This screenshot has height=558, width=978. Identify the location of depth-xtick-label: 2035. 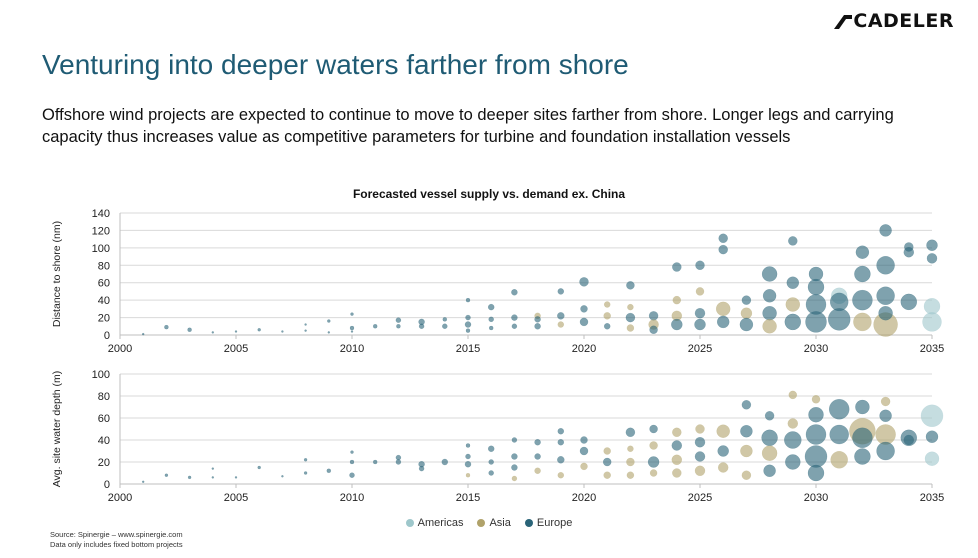
(932, 498).